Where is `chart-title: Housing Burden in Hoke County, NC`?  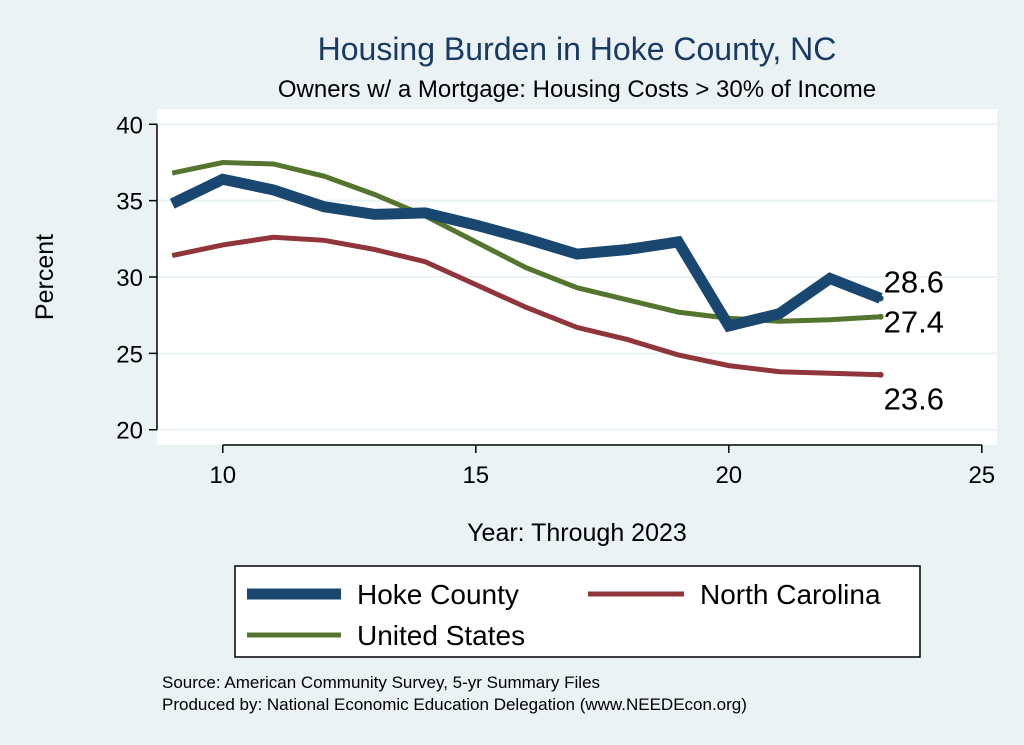
chart-title: Housing Burden in Hoke County, NC is located at coordinates (577, 49).